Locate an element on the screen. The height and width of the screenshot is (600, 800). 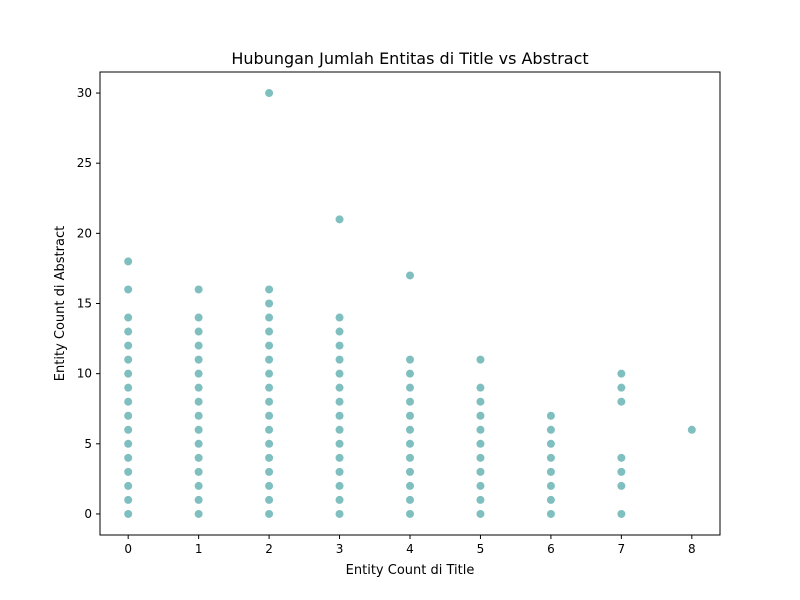
x-tick-label: 5 is located at coordinates (481, 549).